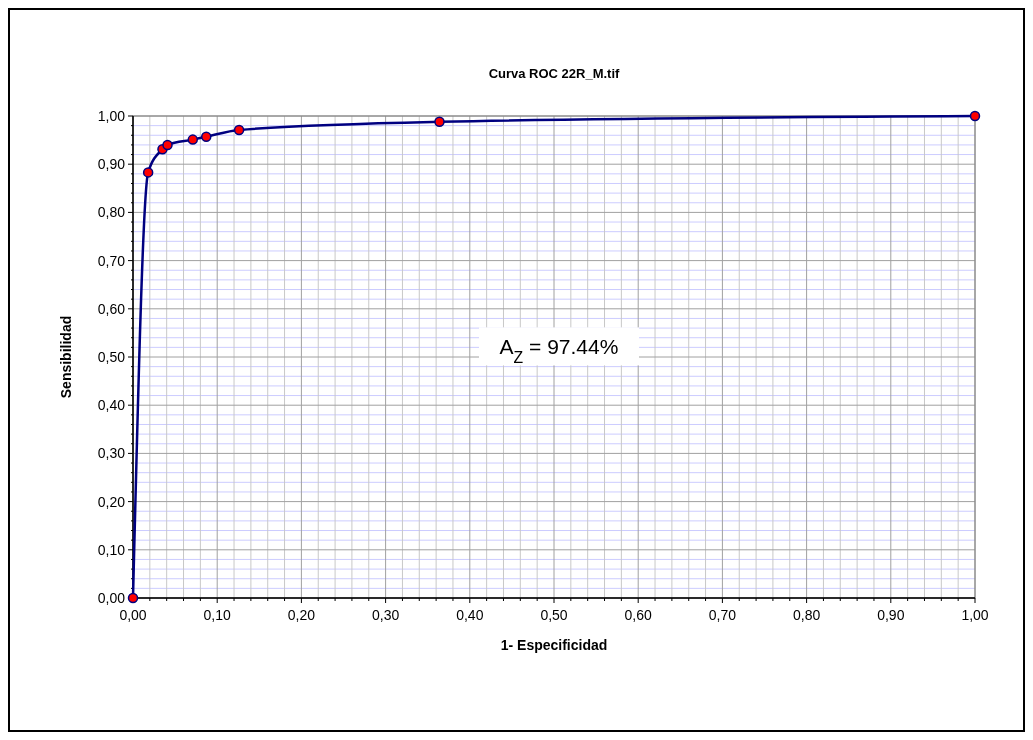 This screenshot has width=1033, height=740. I want to click on y-tick-label: 0,60, so click(111, 308).